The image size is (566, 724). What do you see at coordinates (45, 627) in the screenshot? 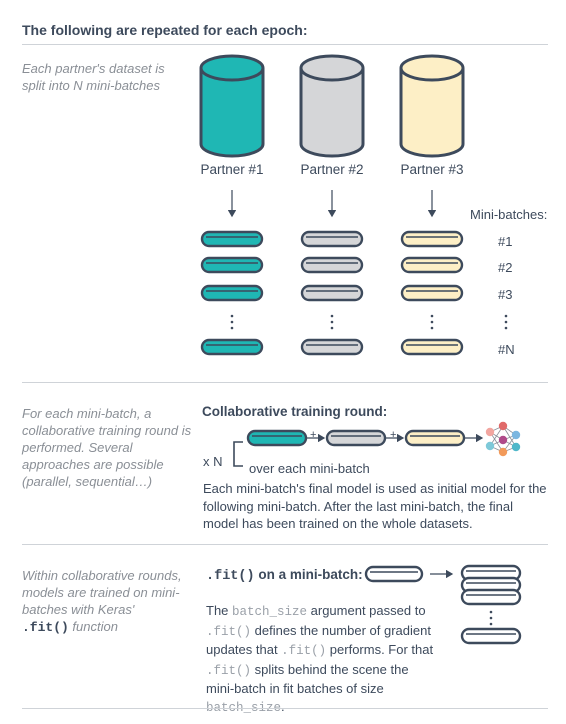
I see `side-fit-code: .fit()` at bounding box center [45, 627].